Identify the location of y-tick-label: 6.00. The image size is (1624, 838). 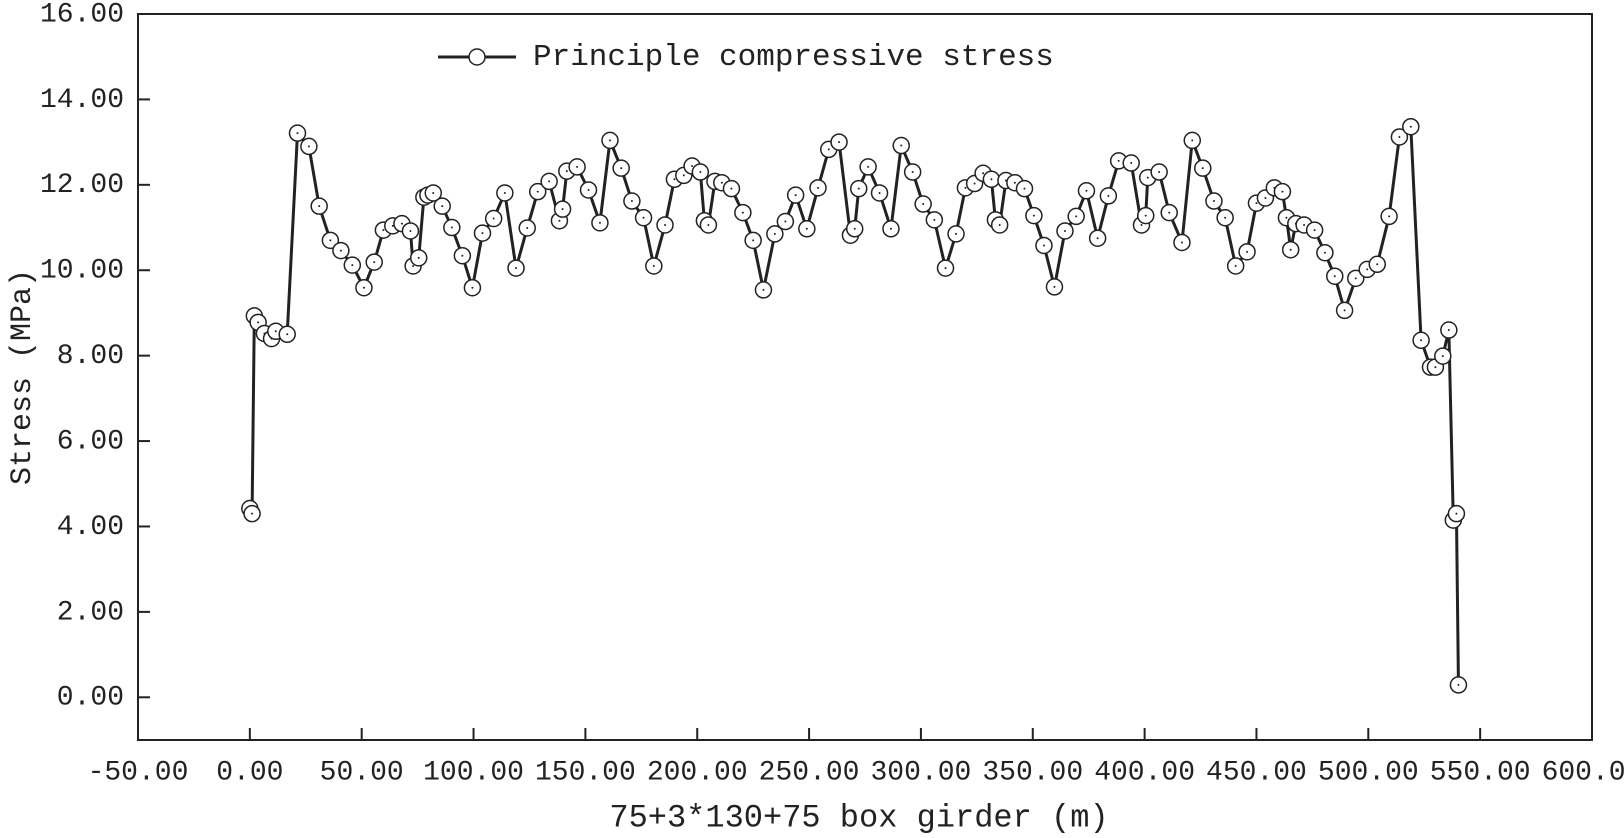
(90, 441).